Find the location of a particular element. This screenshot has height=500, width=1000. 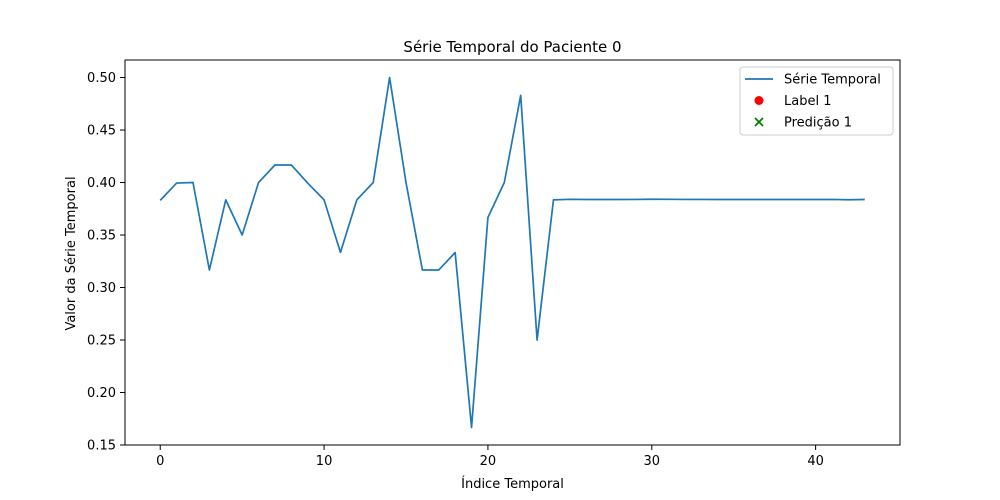

x-tick-label: 40 is located at coordinates (815, 461).